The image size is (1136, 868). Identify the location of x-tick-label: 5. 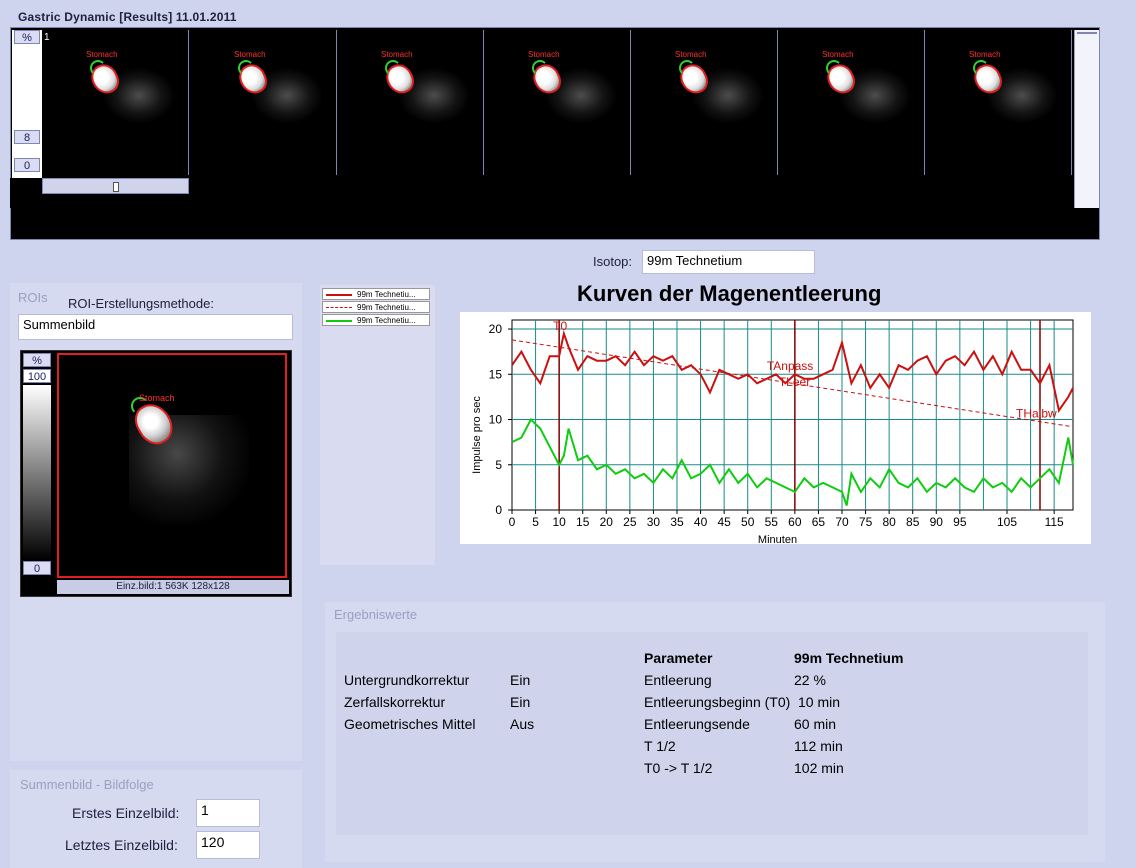
(535, 522).